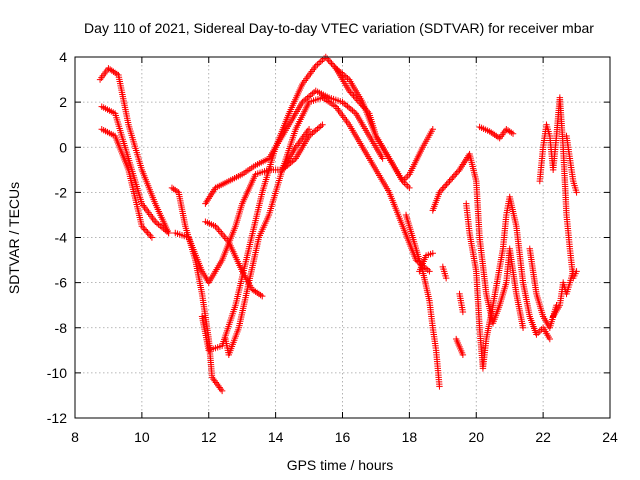 Image resolution: width=640 pixels, height=480 pixels. I want to click on x-tick-label: 16, so click(343, 437).